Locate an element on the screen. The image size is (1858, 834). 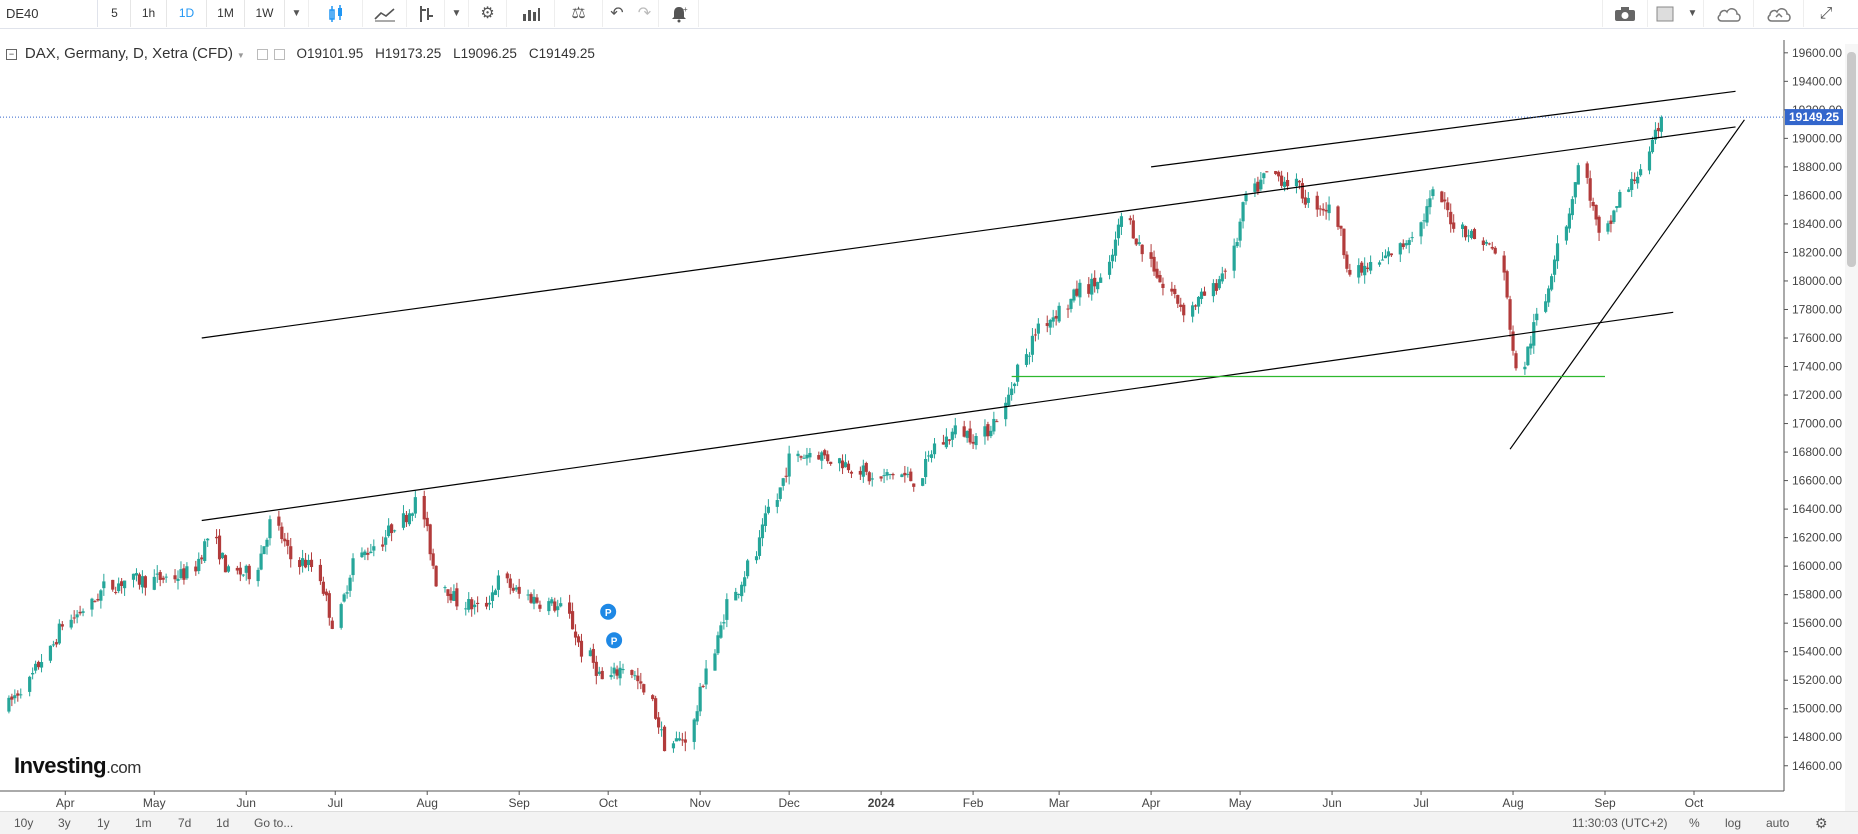
interval-1d: 1D is located at coordinates (187, 13).